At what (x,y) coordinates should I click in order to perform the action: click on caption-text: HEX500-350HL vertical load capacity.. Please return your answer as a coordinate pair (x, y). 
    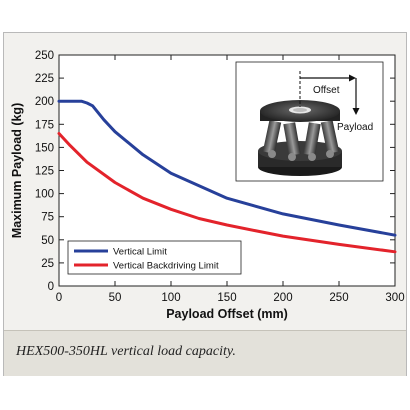
    Looking at the image, I should click on (126, 351).